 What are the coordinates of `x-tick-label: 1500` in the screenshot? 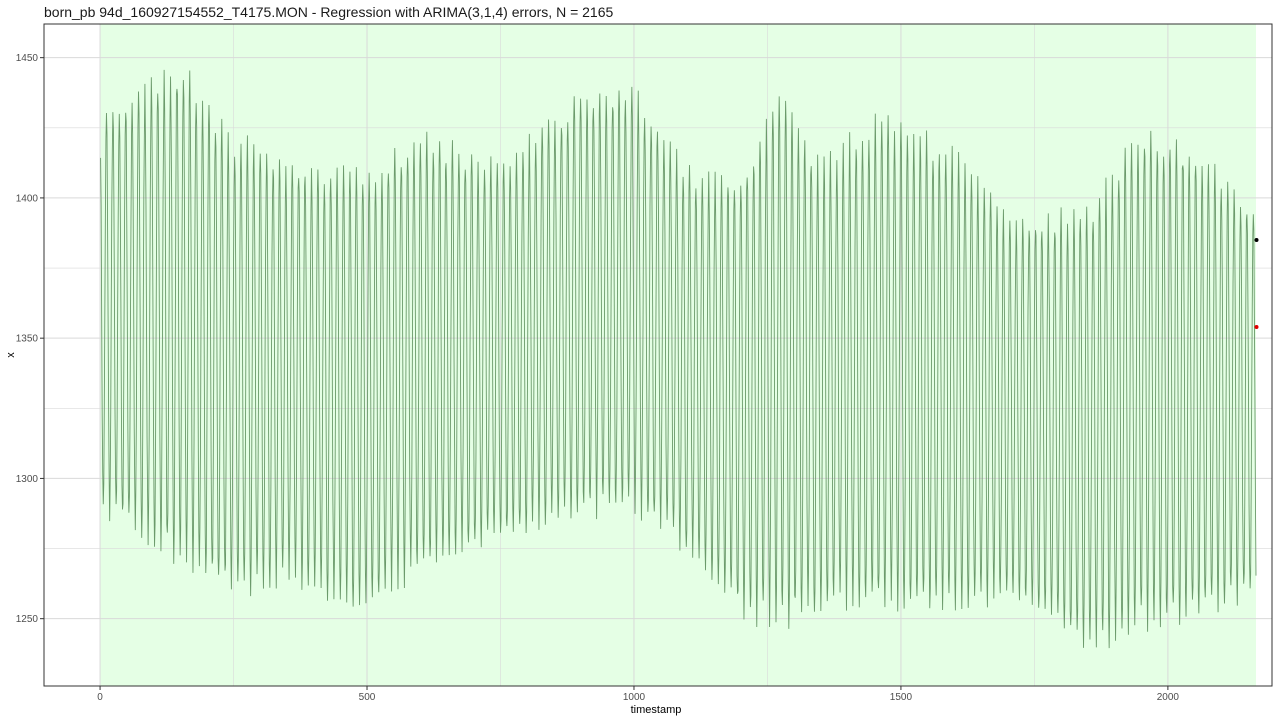 It's located at (901, 697).